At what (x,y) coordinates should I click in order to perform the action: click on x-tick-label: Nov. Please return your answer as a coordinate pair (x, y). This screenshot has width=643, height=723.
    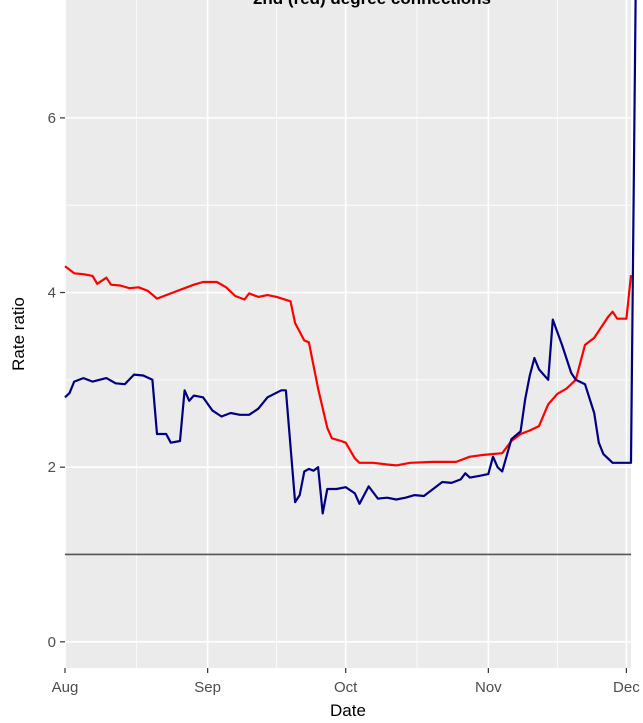
    Looking at the image, I should click on (488, 687).